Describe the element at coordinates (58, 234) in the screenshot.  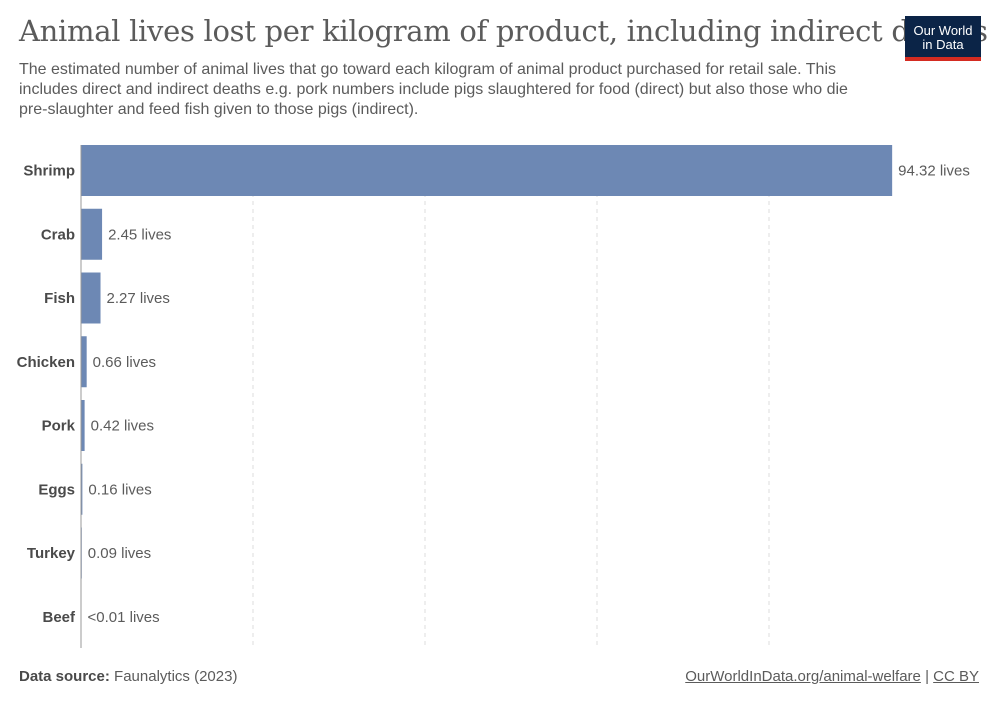
I see `category-label: Crab` at that location.